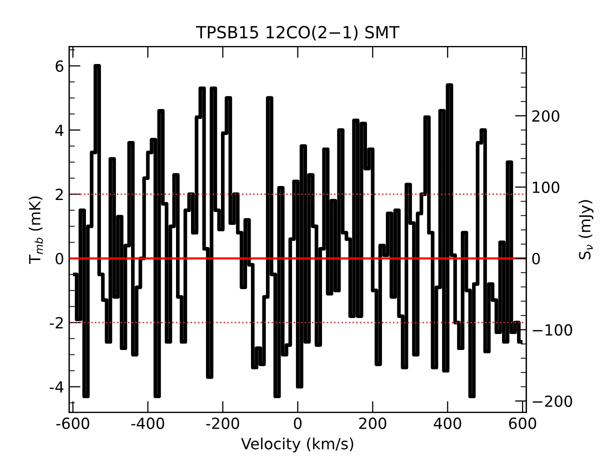  Describe the element at coordinates (298, 33) in the screenshot. I see `chart-title: TPSB15 12CO(2−1) SMT` at that location.